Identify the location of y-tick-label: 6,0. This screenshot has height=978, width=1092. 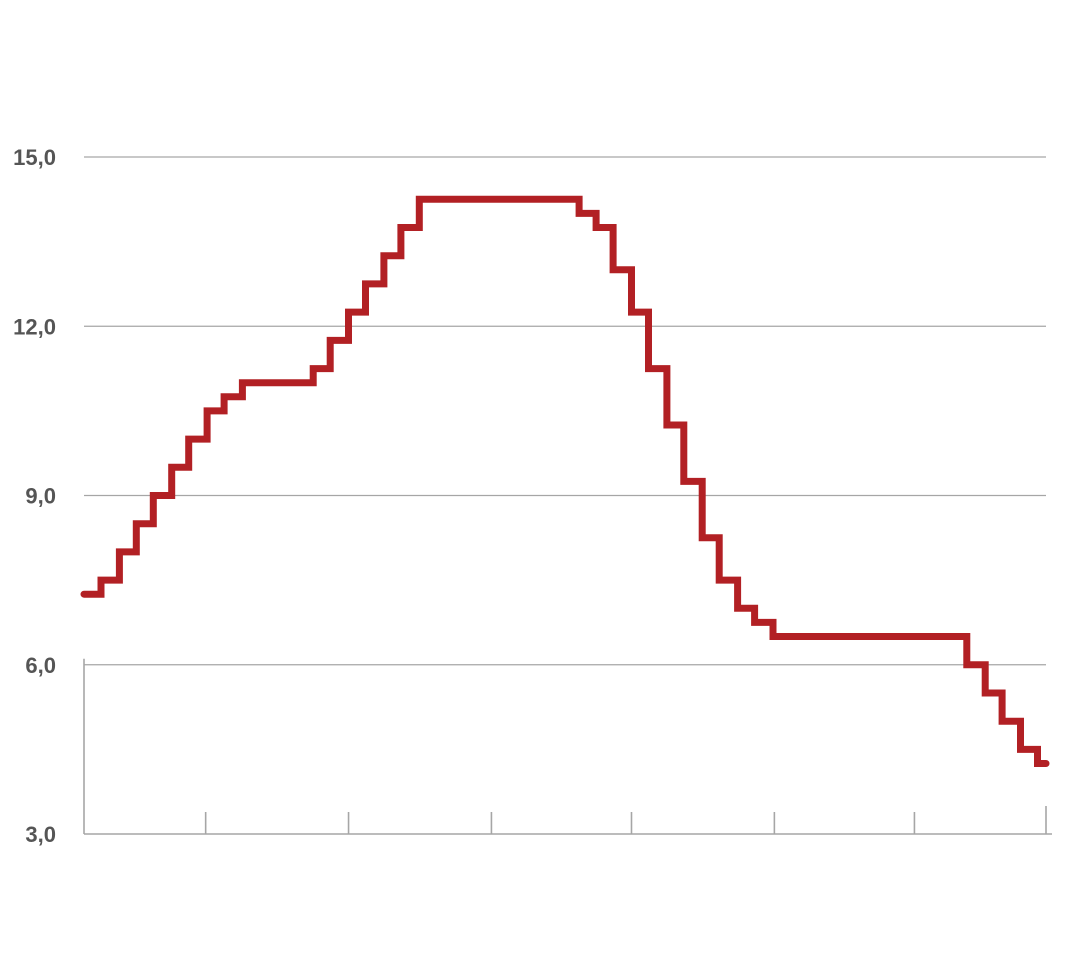
(40, 665).